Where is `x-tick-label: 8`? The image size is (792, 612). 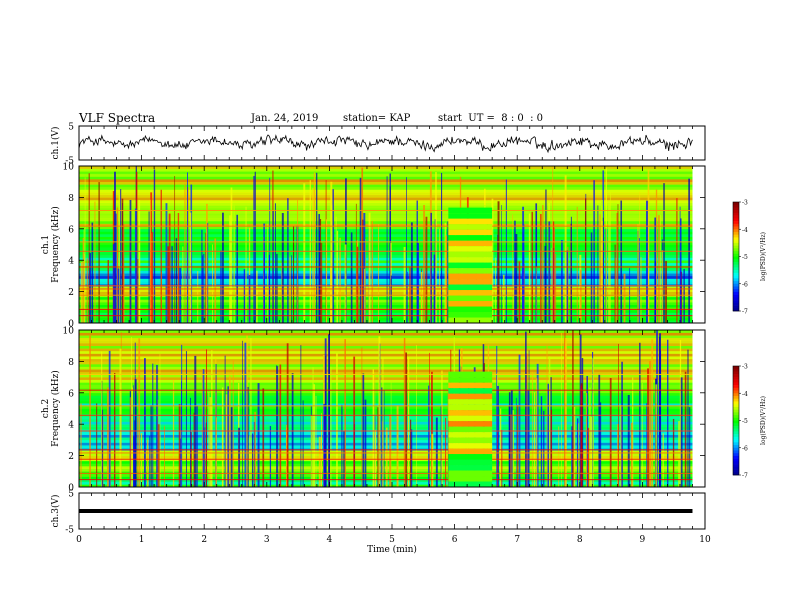 x-tick-label: 8 is located at coordinates (580, 540).